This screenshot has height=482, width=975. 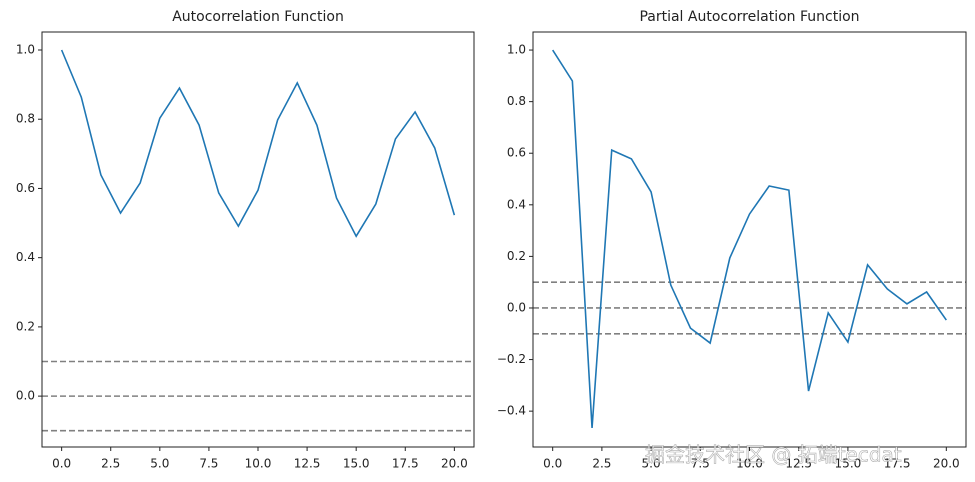 What do you see at coordinates (773, 455) in the screenshot?
I see `watermark: 掘金技术社区 @ 拓端tecdat` at bounding box center [773, 455].